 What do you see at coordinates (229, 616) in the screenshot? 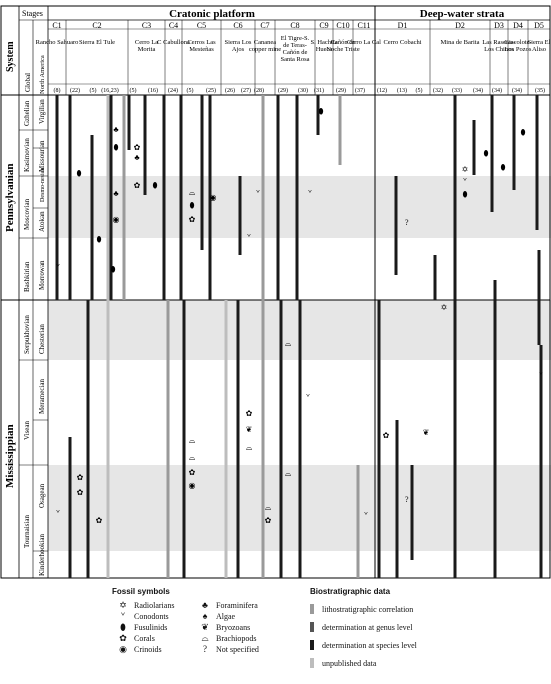
I see `fossil-legend-item: ♠ Algae` at bounding box center [229, 616].